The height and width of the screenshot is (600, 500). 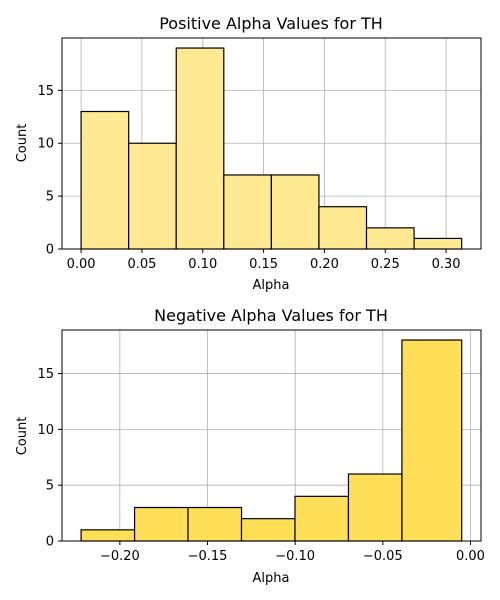 I want to click on x-tick-label: 0.20, so click(x=324, y=264).